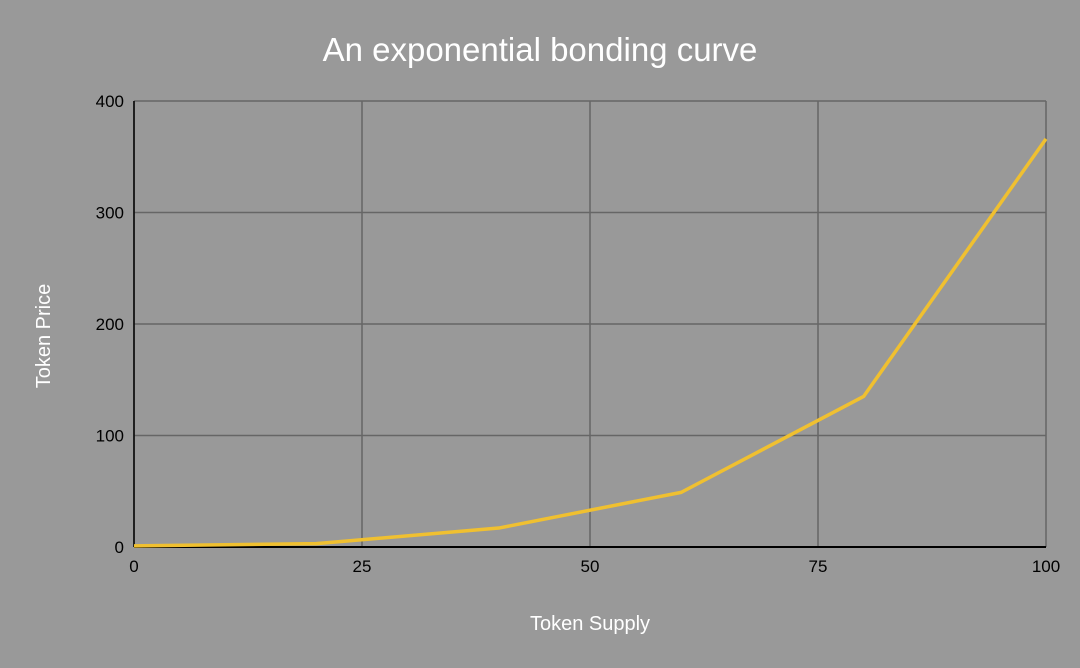  What do you see at coordinates (110, 101) in the screenshot?
I see `y-tick-label: 400` at bounding box center [110, 101].